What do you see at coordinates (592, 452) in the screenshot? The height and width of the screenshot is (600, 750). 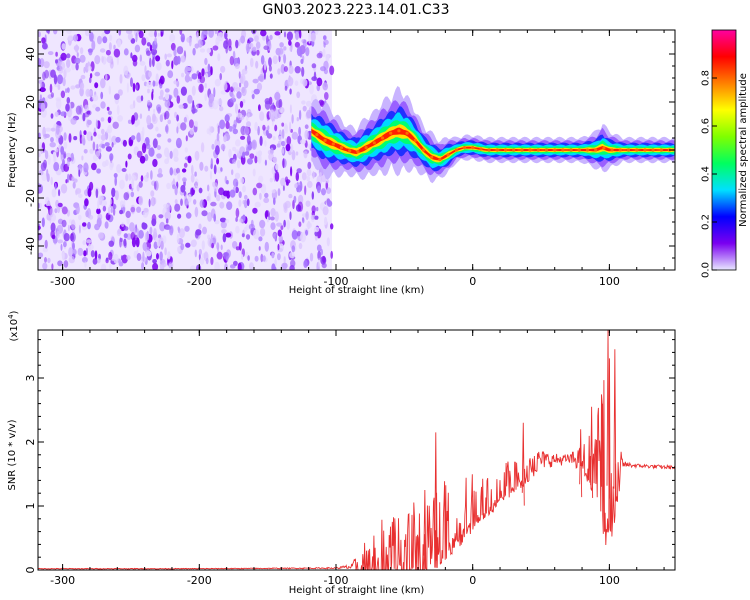 I see `snr-spike` at bounding box center [592, 452].